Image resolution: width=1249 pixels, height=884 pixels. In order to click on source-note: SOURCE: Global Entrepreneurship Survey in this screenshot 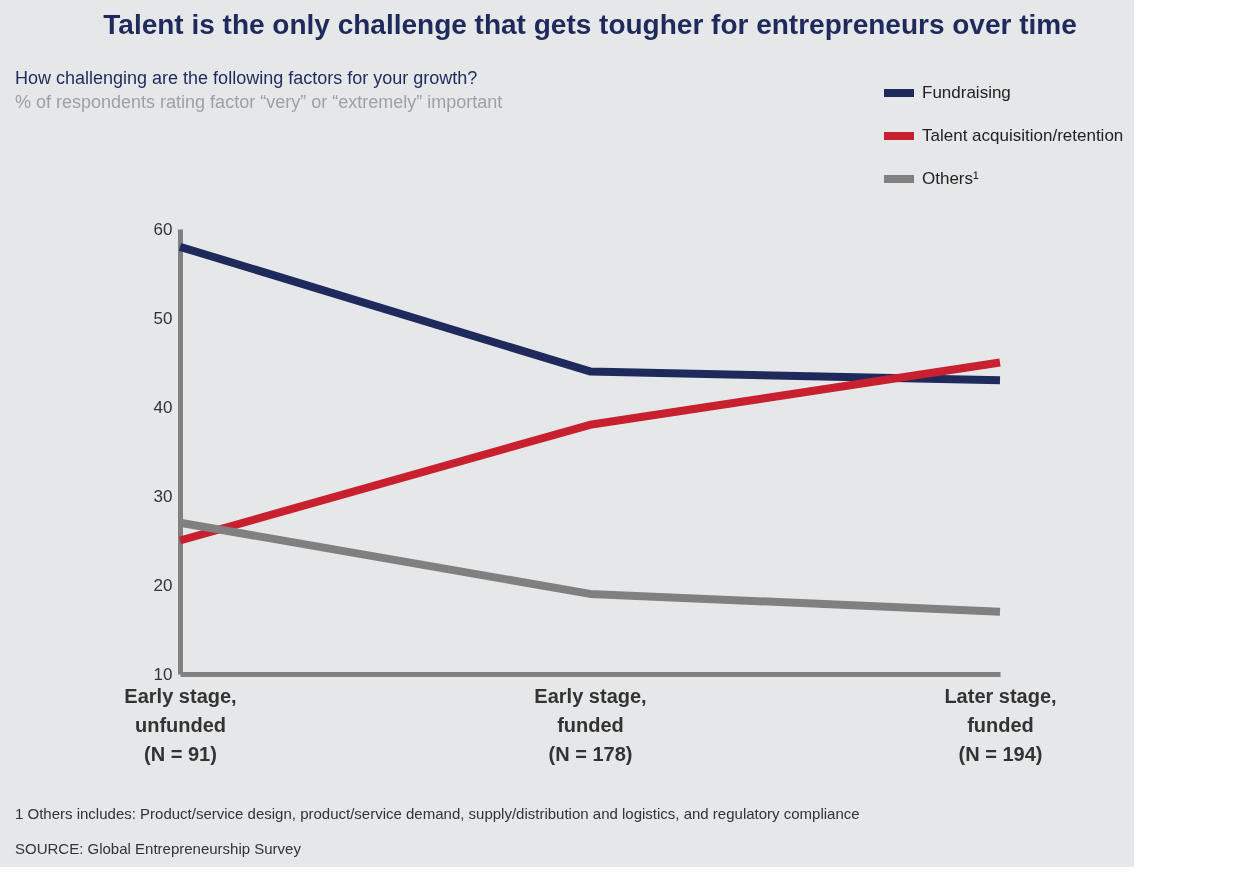, I will do `click(158, 848)`.